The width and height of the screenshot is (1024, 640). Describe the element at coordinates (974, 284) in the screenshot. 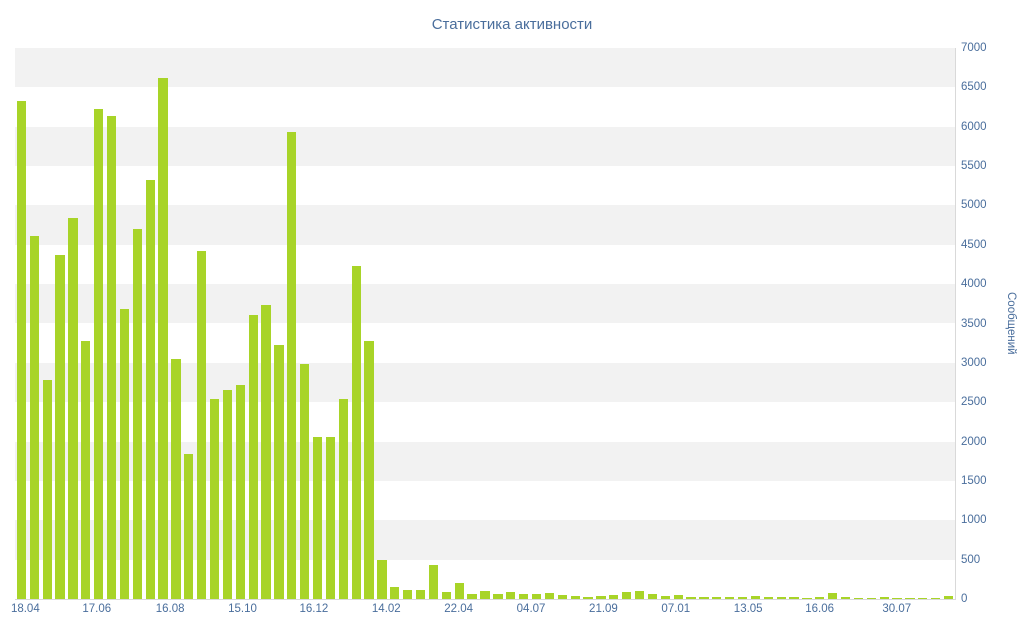

I see `y-tick-label: 4000` at that location.